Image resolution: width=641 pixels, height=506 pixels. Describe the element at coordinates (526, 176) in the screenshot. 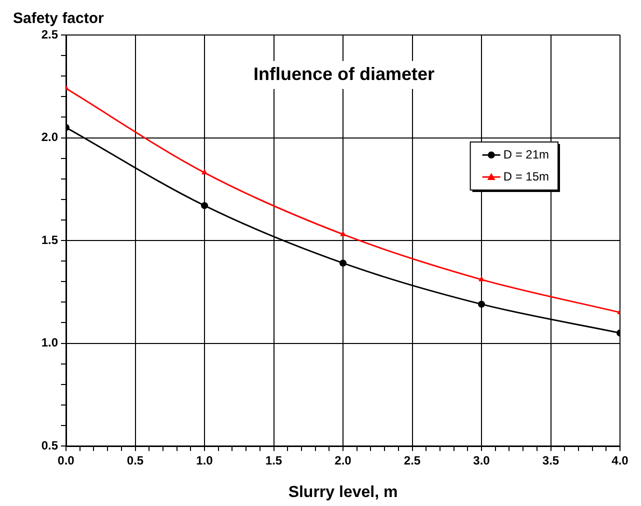

I see `legend-label: D = 15m` at that location.